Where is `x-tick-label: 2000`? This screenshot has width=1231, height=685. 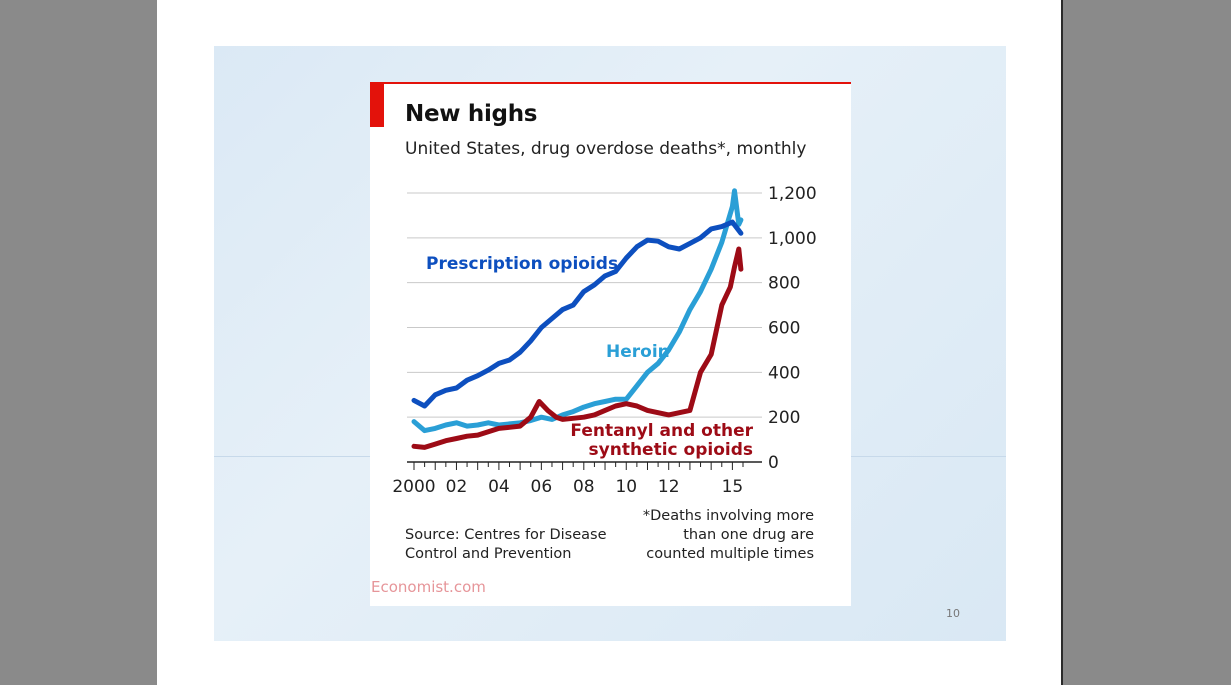 x-tick-label: 2000 is located at coordinates (413, 487).